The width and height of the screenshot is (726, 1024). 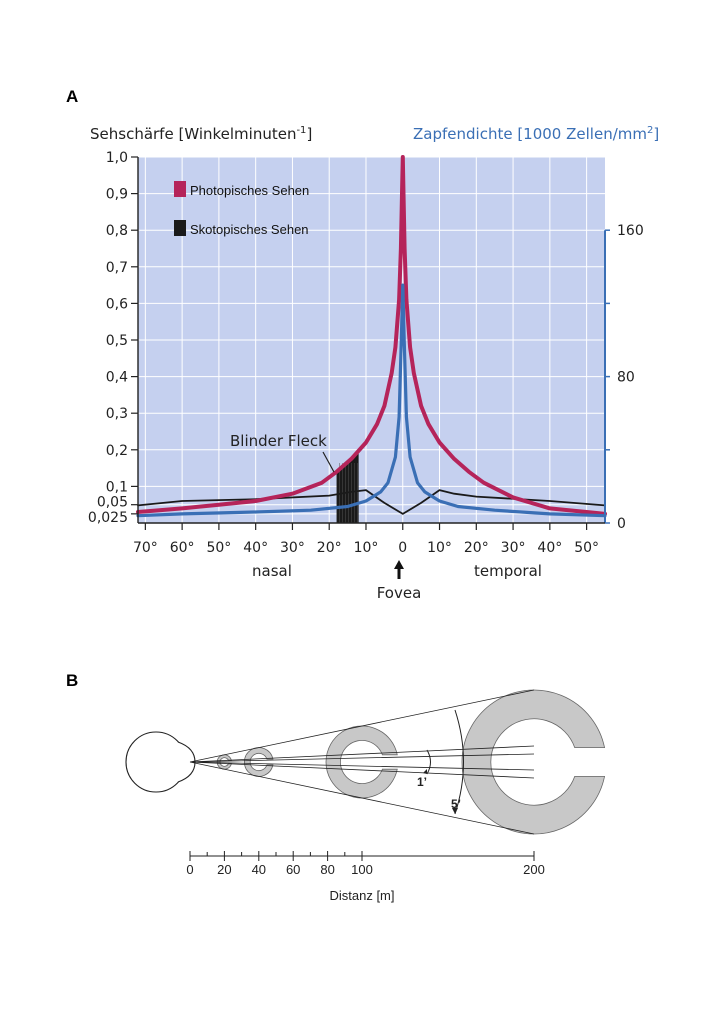 What do you see at coordinates (399, 593) in the screenshot?
I see `fovea-label: Fovea` at bounding box center [399, 593].